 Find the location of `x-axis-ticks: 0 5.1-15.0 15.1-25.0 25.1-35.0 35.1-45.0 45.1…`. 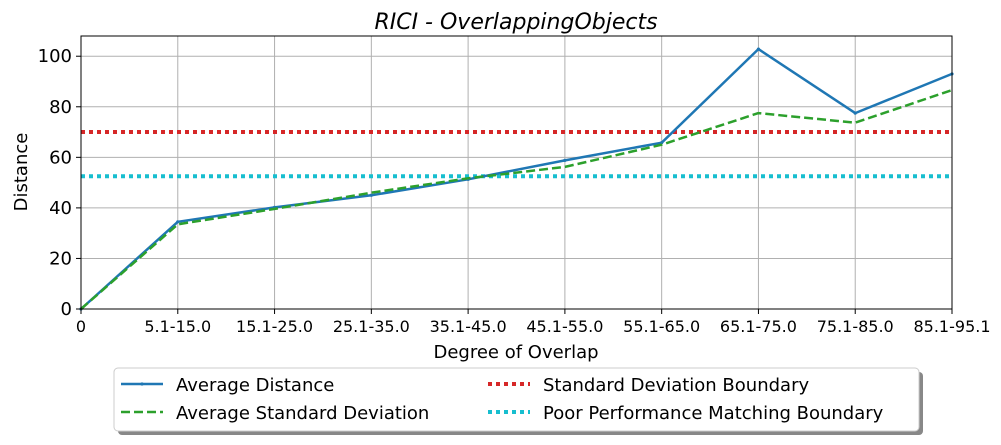

x-axis-ticks: 0 5.1-15.0 15.1-25.0 25.1-35.0 35.1-45.0 45.1… is located at coordinates (533, 322).